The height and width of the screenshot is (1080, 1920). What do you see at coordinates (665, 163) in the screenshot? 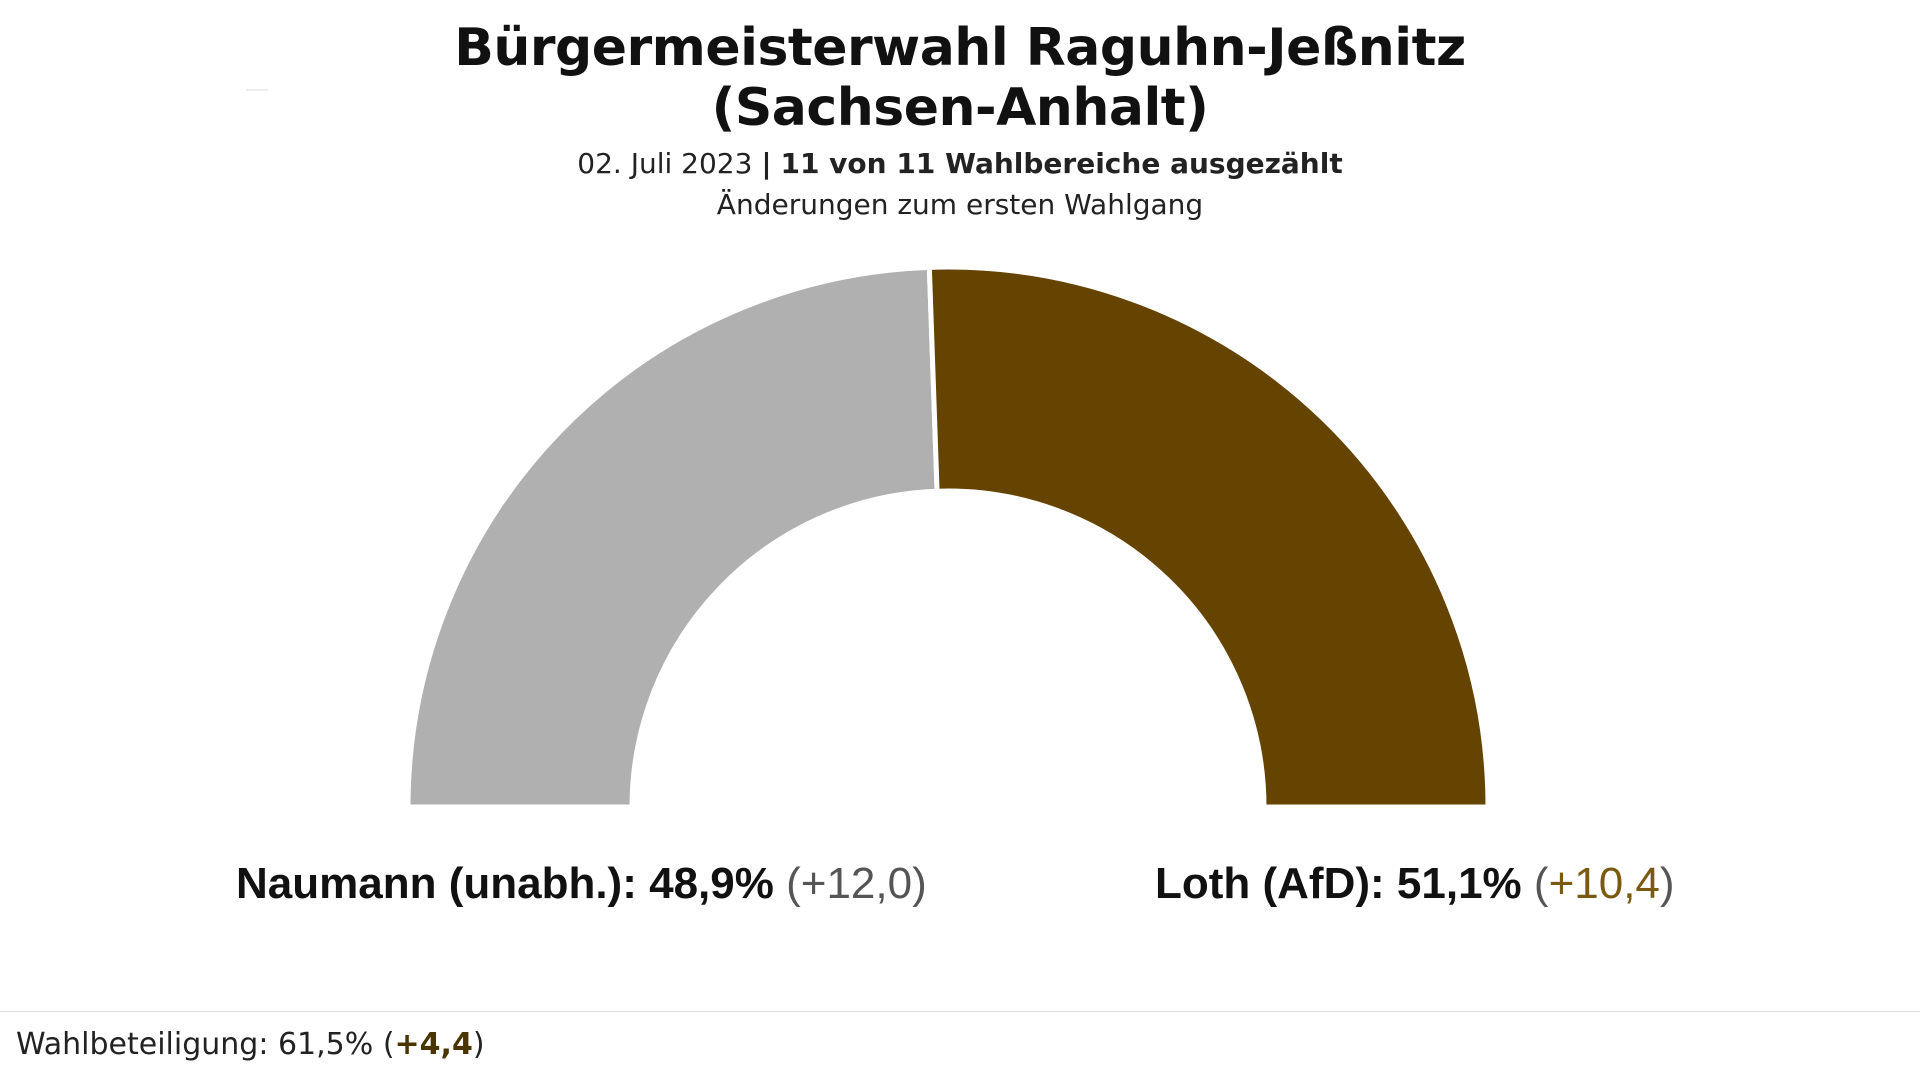
I see `election-date: 02. Juli 2023` at bounding box center [665, 163].